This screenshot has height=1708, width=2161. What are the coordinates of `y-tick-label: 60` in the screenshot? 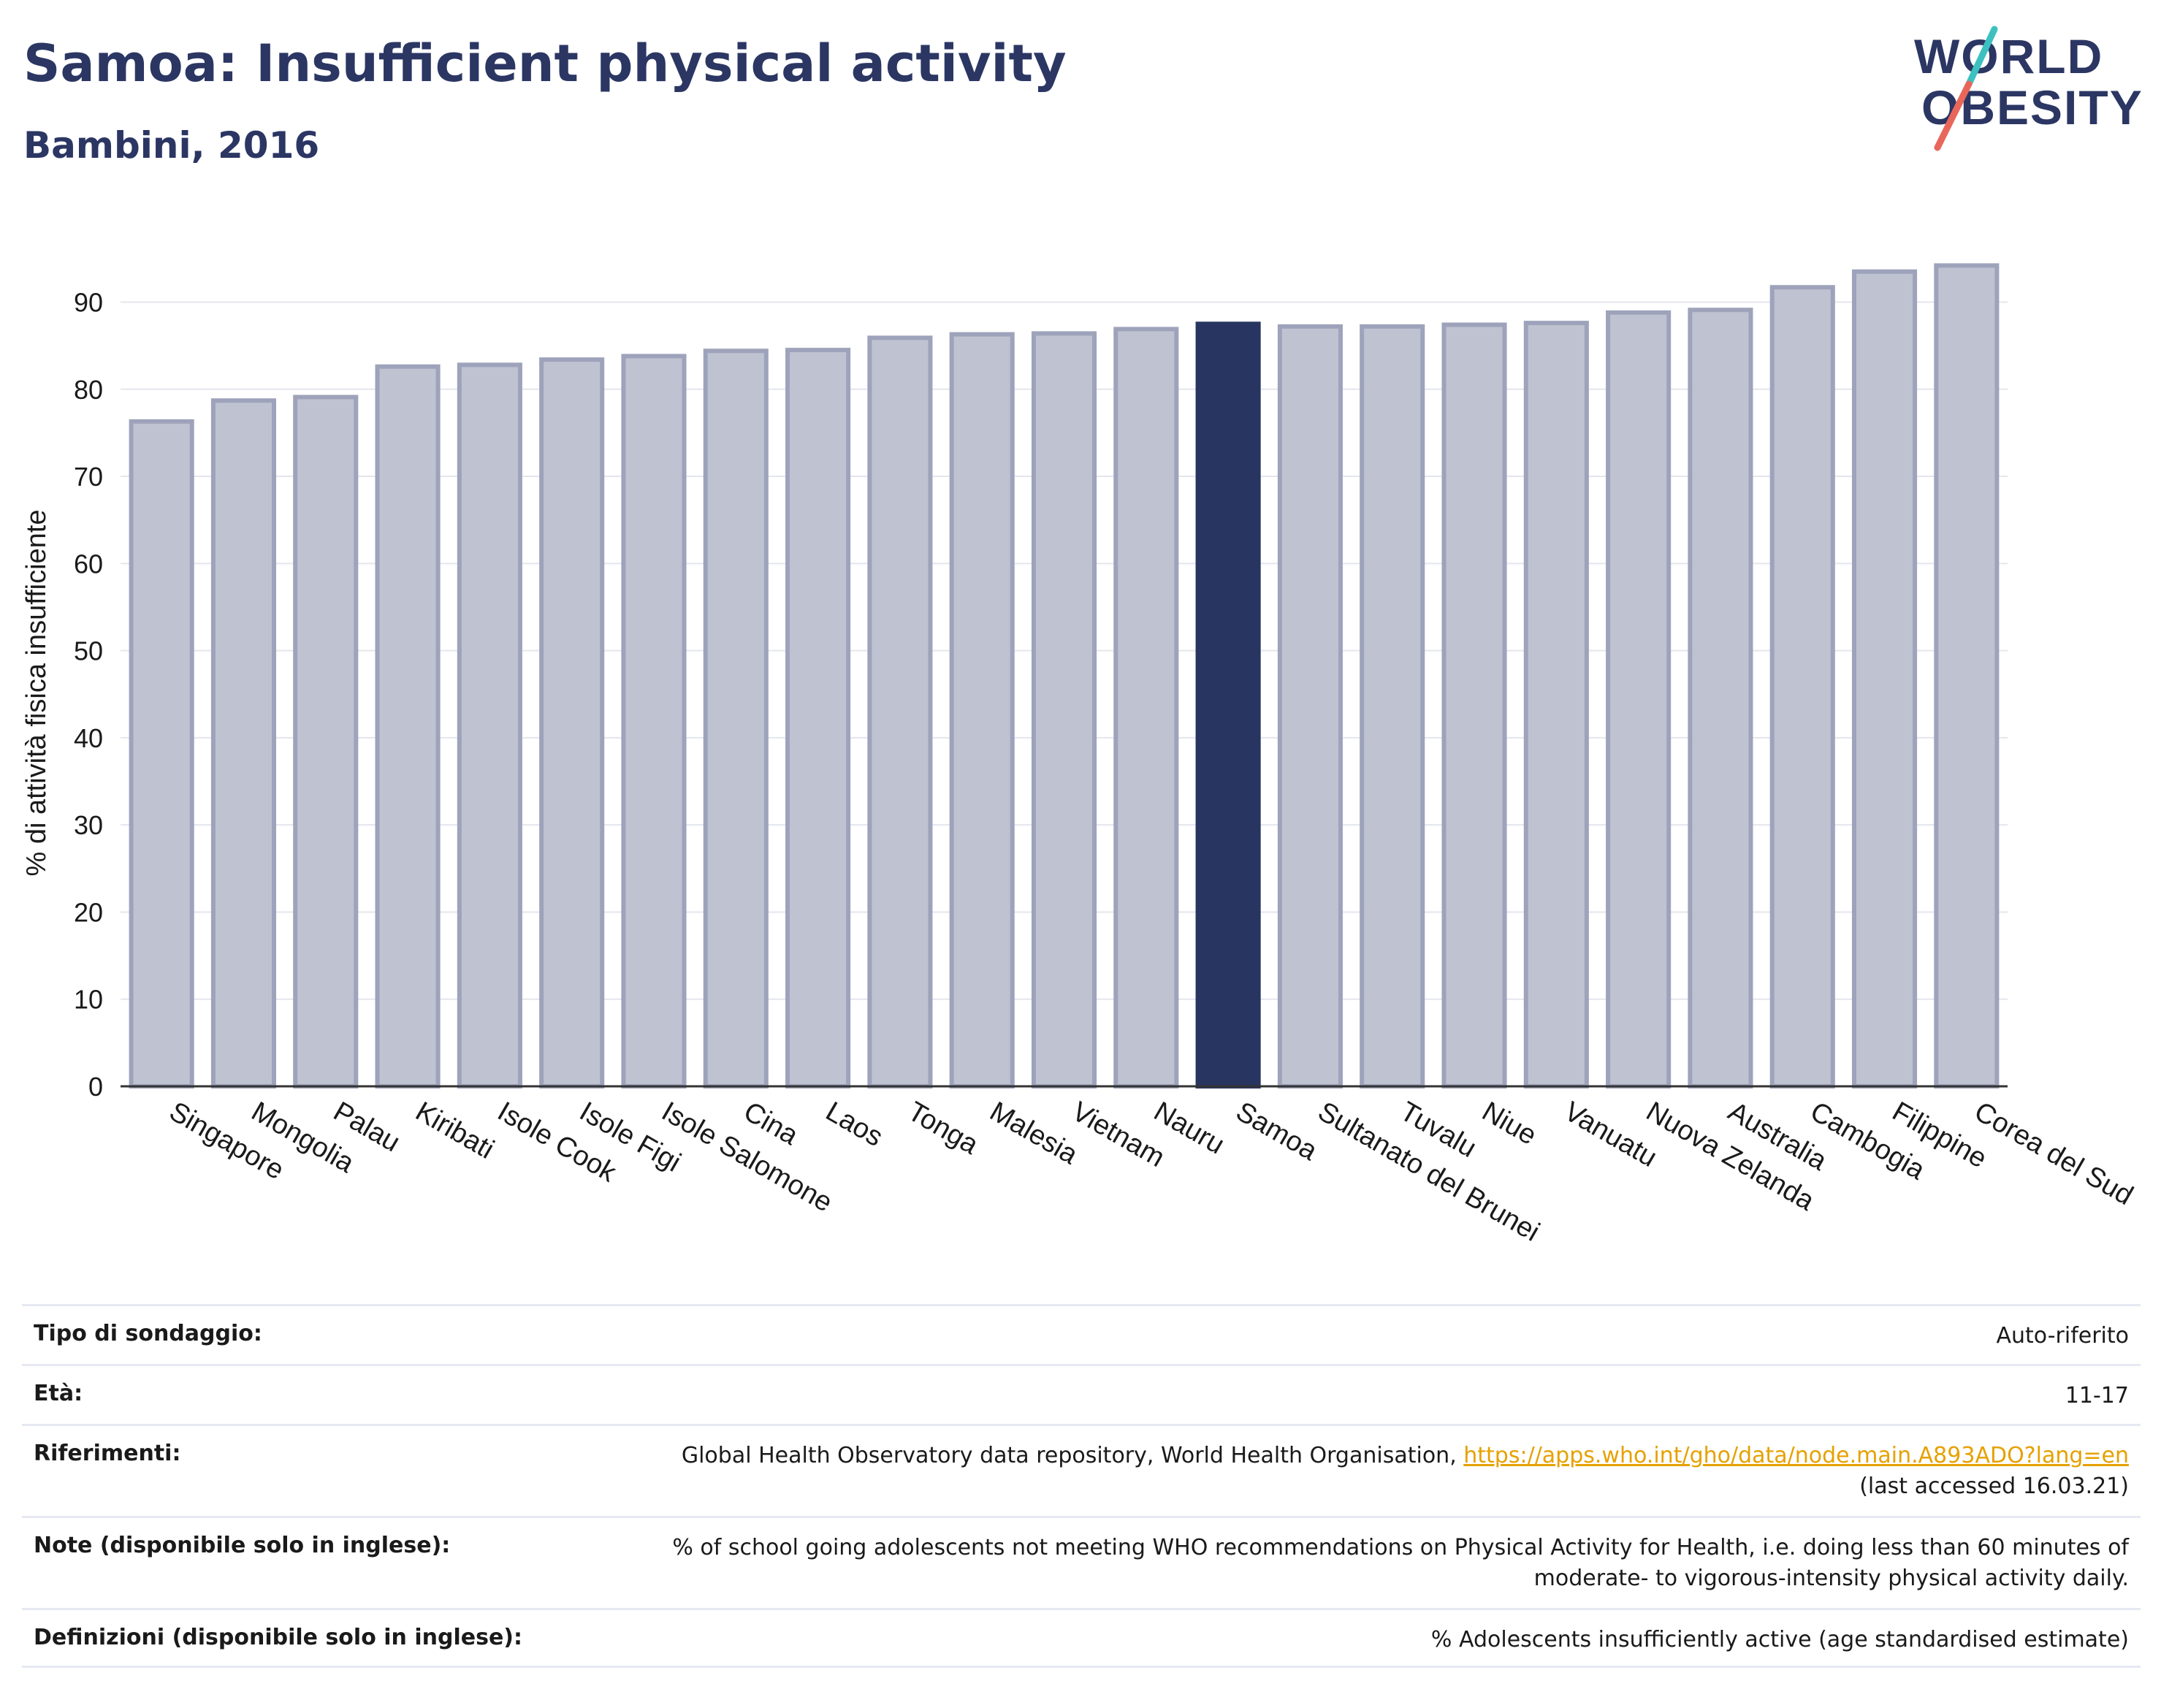 It's located at (88, 564).